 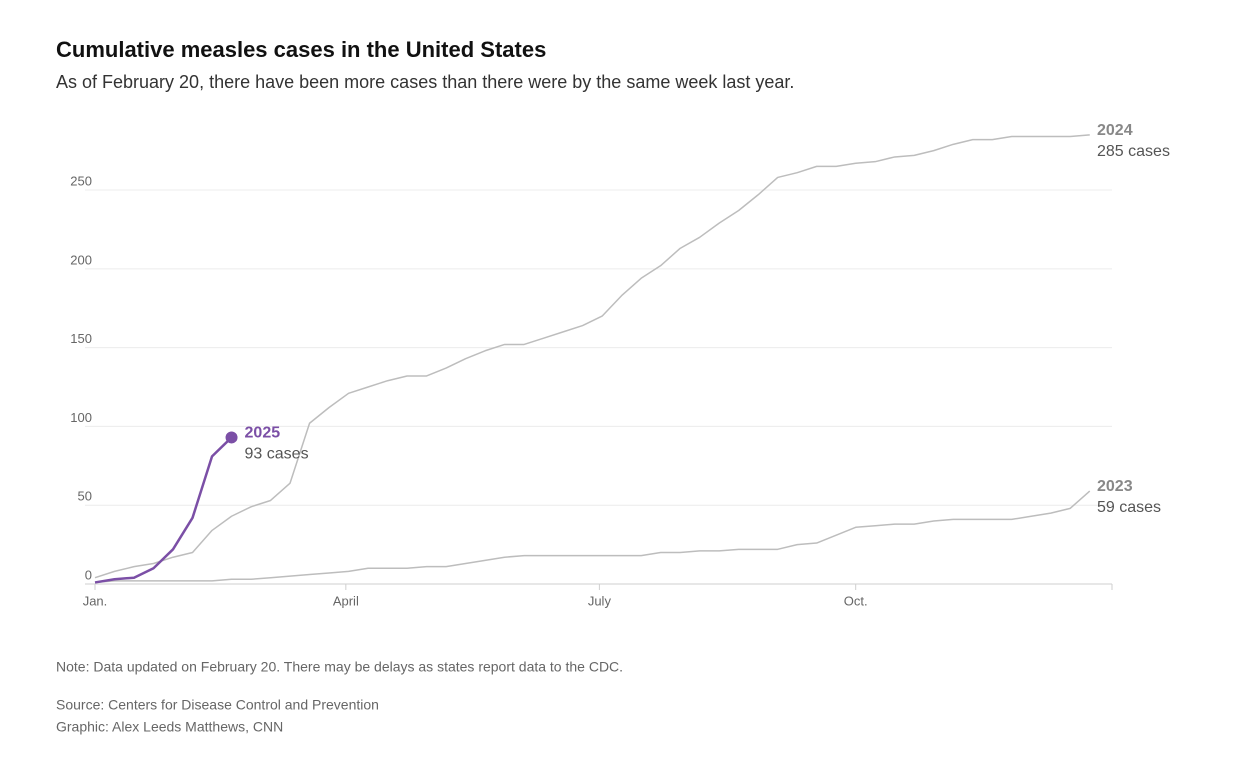 What do you see at coordinates (169, 727) in the screenshot?
I see `credit: Graphic: Alex Leeds Matthews, CNN` at bounding box center [169, 727].